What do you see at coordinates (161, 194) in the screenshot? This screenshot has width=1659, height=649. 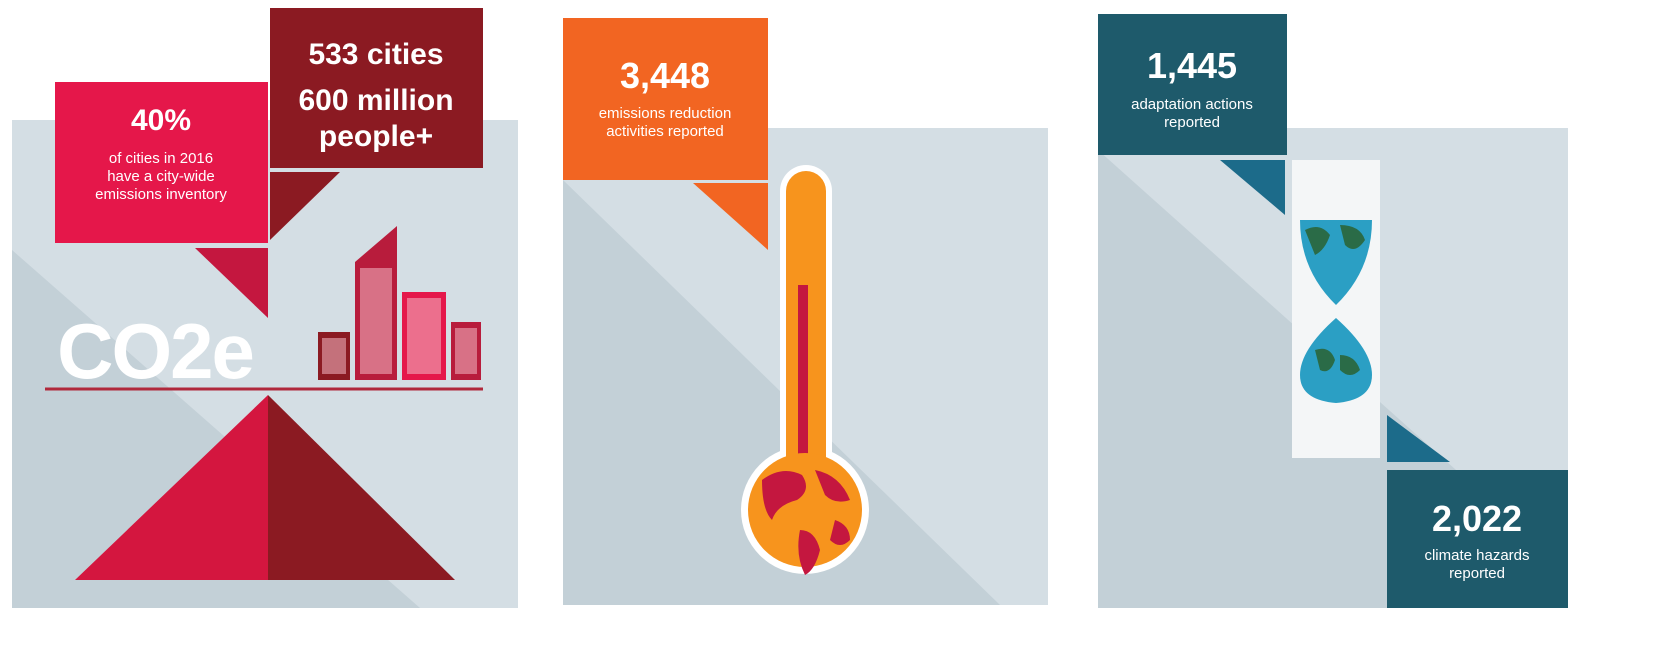 I see `stat-text: emissions inventory` at bounding box center [161, 194].